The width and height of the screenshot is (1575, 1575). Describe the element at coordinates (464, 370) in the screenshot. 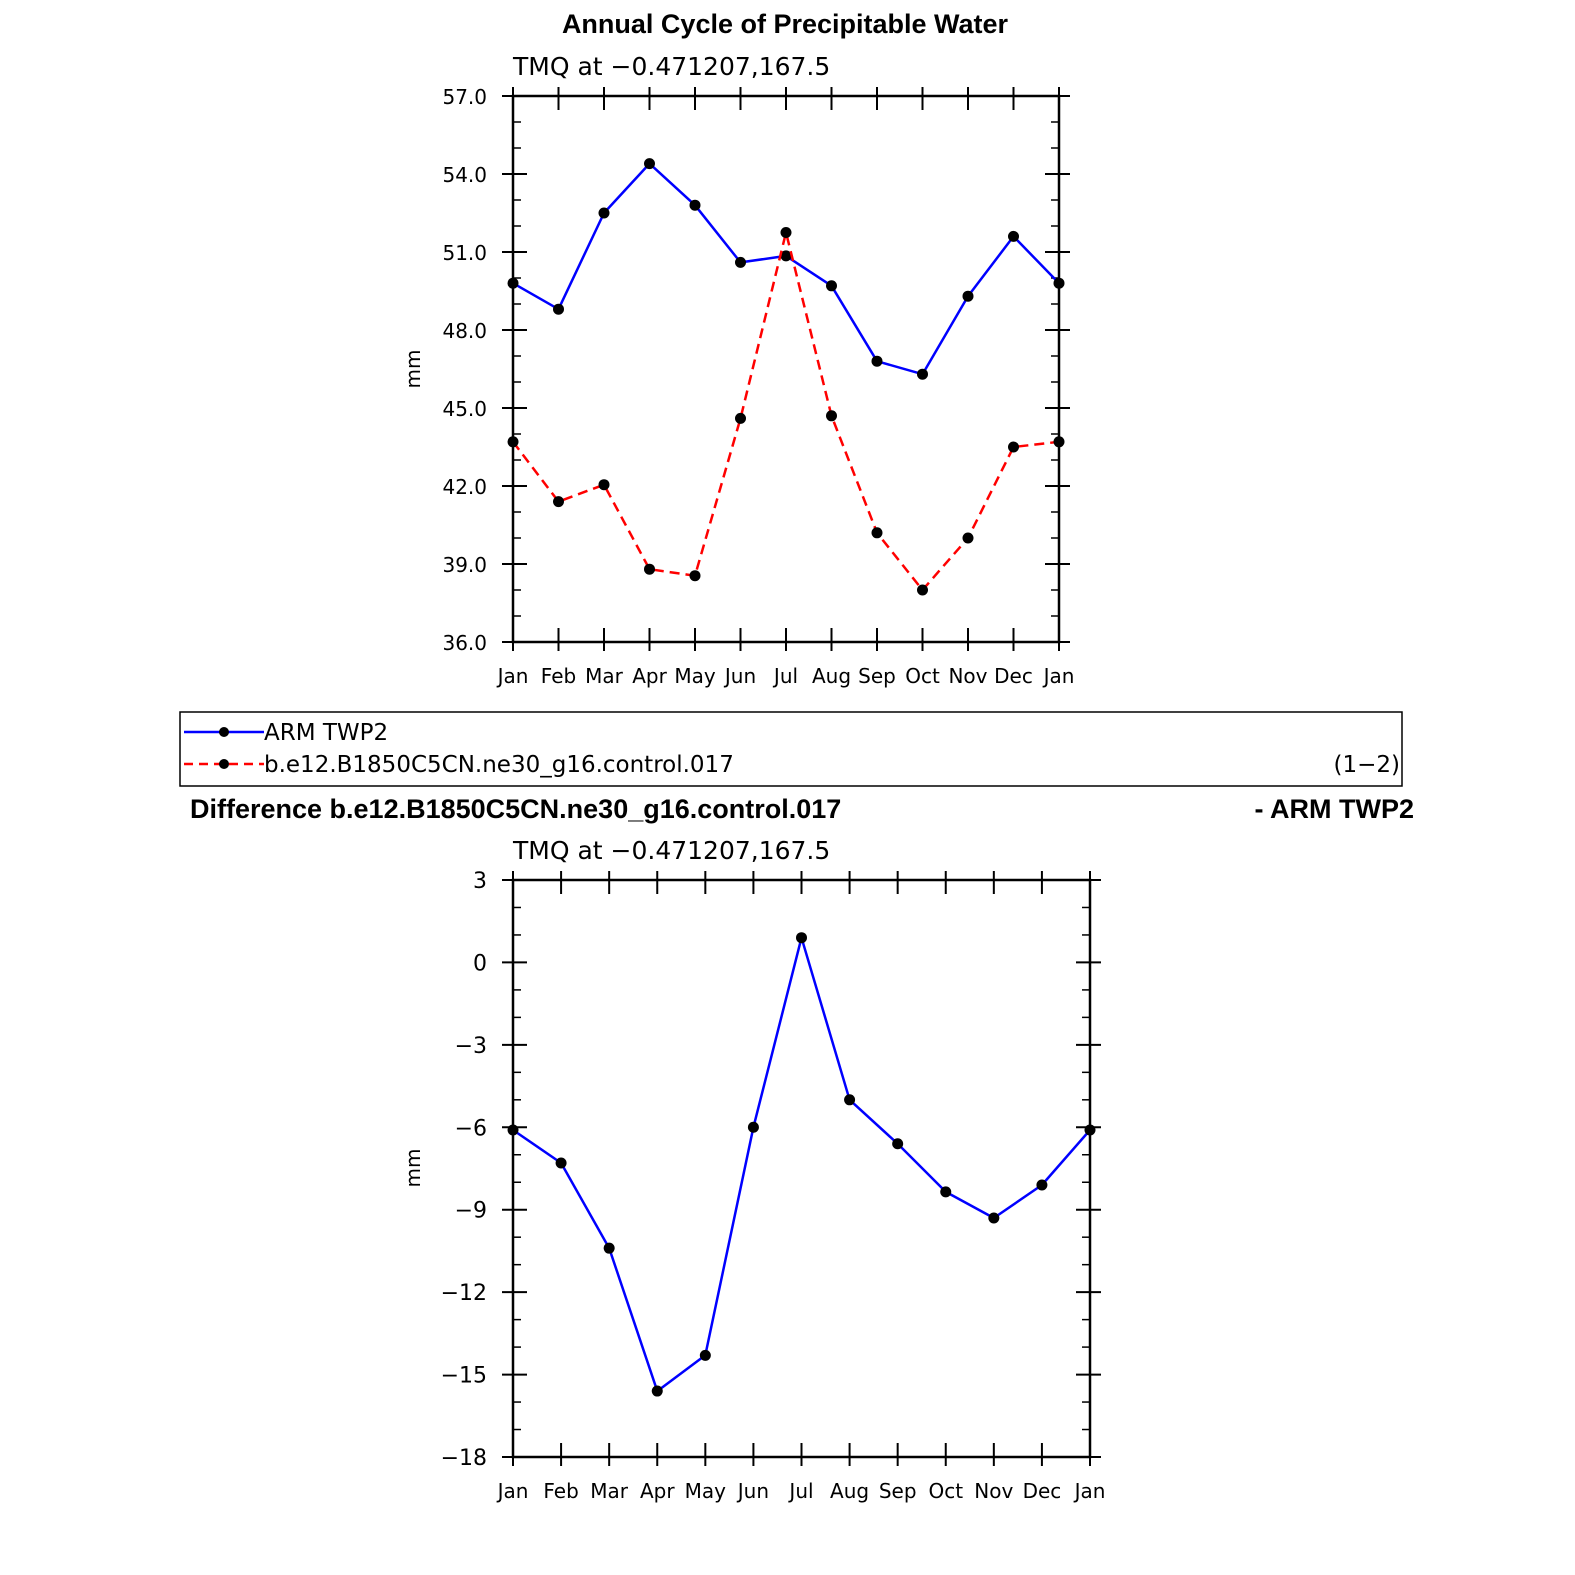

I see `top-chart-y-tick-labels: 36.0 39.0 42.0 45.0 48.0 51.0 54.0 57.0` at that location.